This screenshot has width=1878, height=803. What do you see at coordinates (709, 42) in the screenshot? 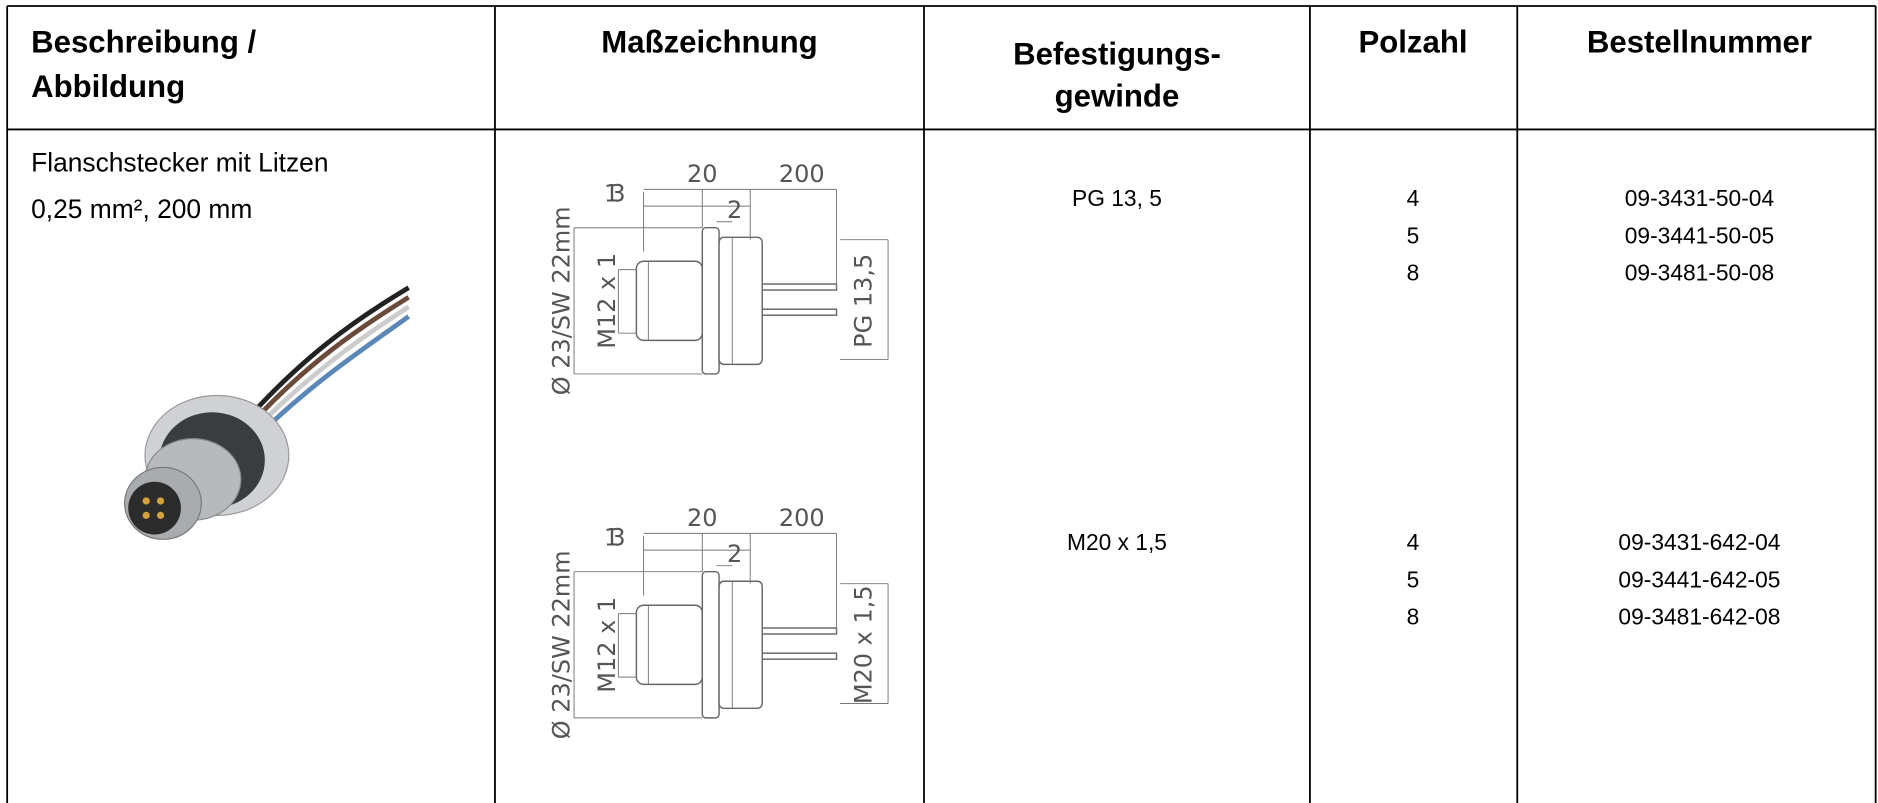
I see `header: Maßzeichnung` at bounding box center [709, 42].